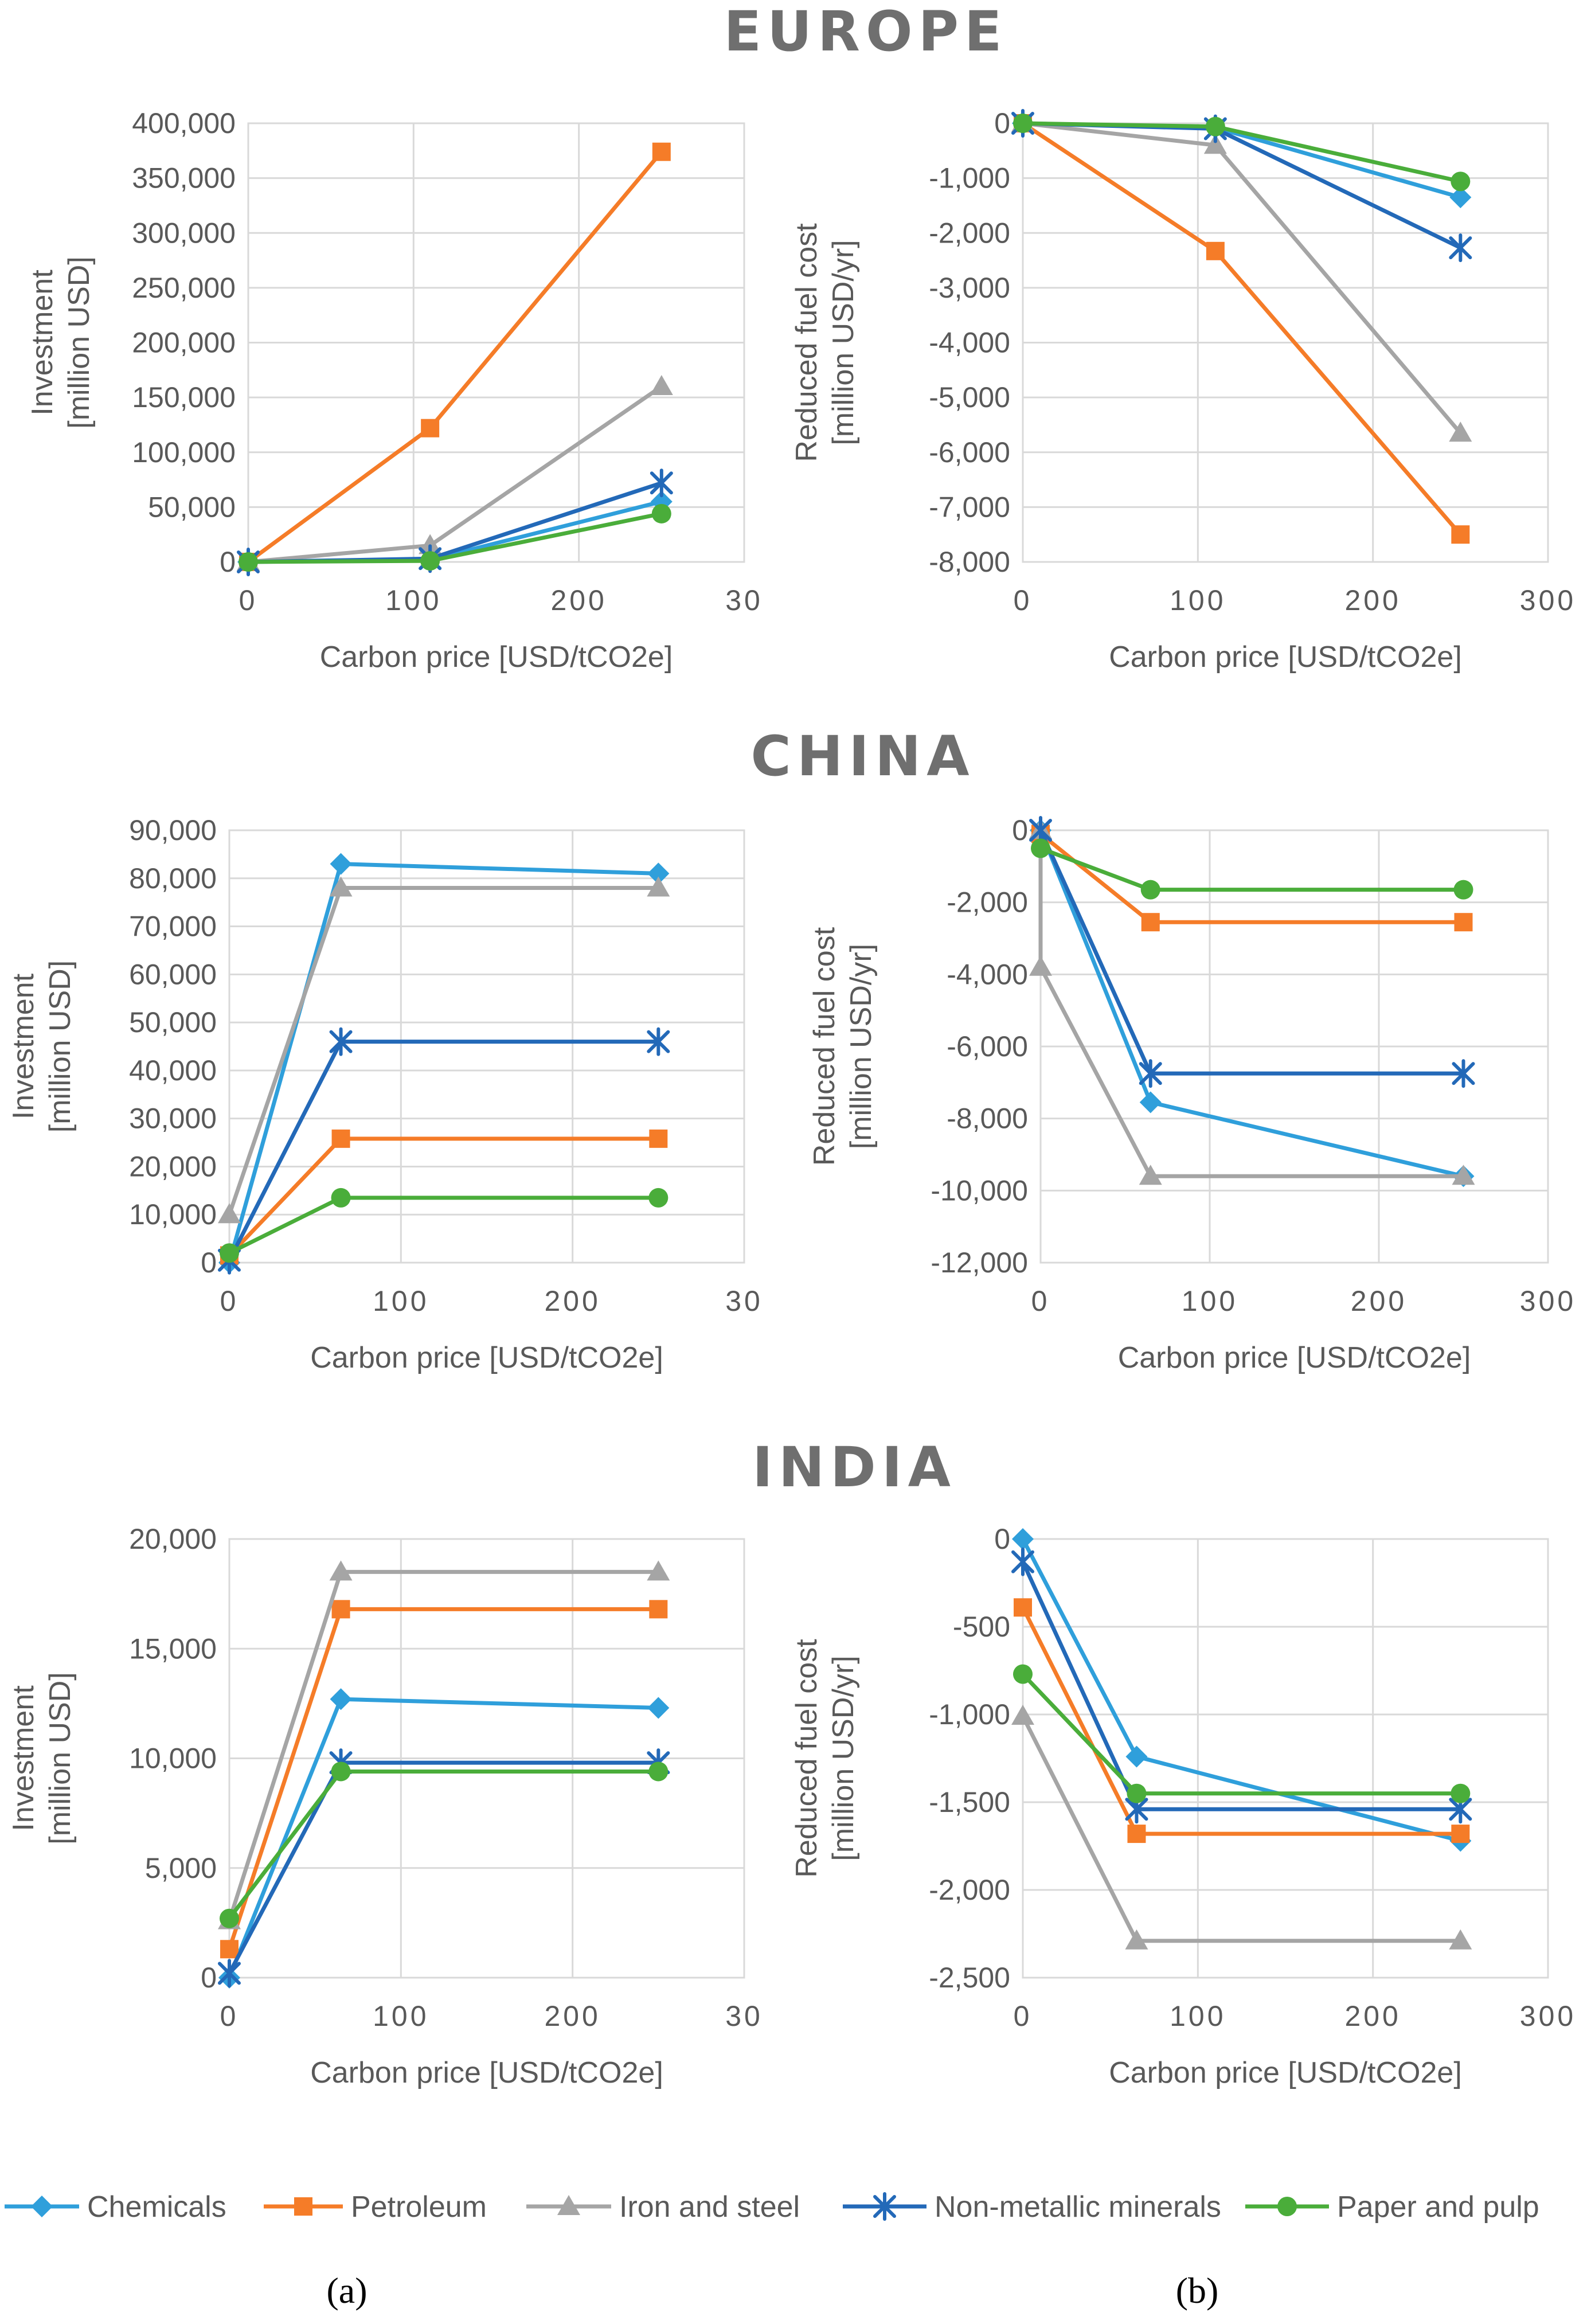  I want to click on panel-label-b: (b), so click(1197, 2290).